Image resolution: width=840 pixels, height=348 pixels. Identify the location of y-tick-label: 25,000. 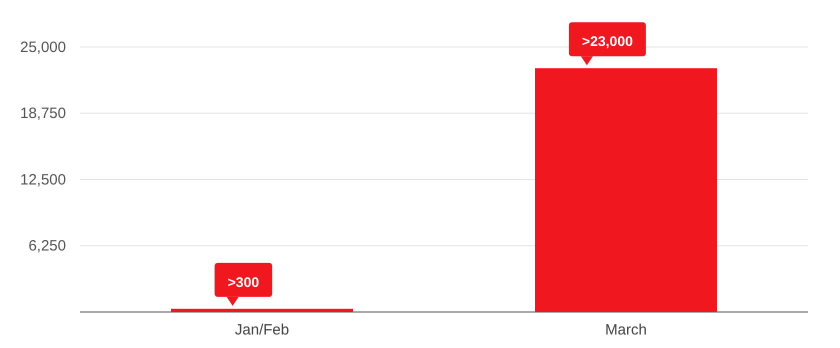
(43, 47).